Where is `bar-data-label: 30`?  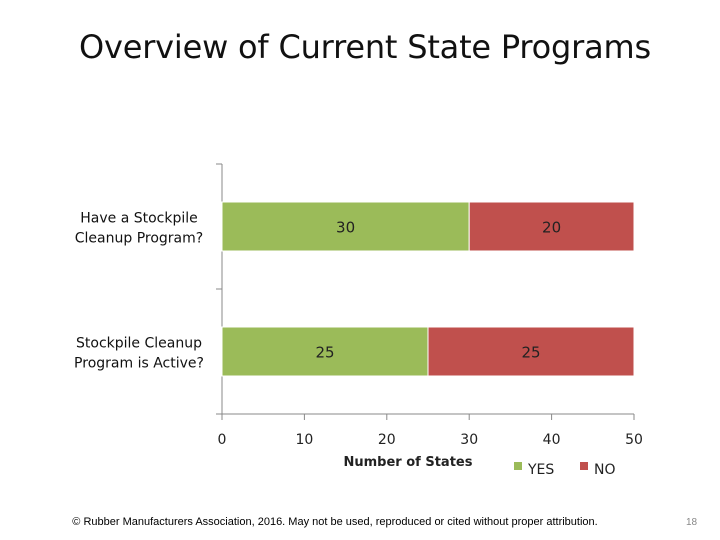
bar-data-label: 30 is located at coordinates (345, 228).